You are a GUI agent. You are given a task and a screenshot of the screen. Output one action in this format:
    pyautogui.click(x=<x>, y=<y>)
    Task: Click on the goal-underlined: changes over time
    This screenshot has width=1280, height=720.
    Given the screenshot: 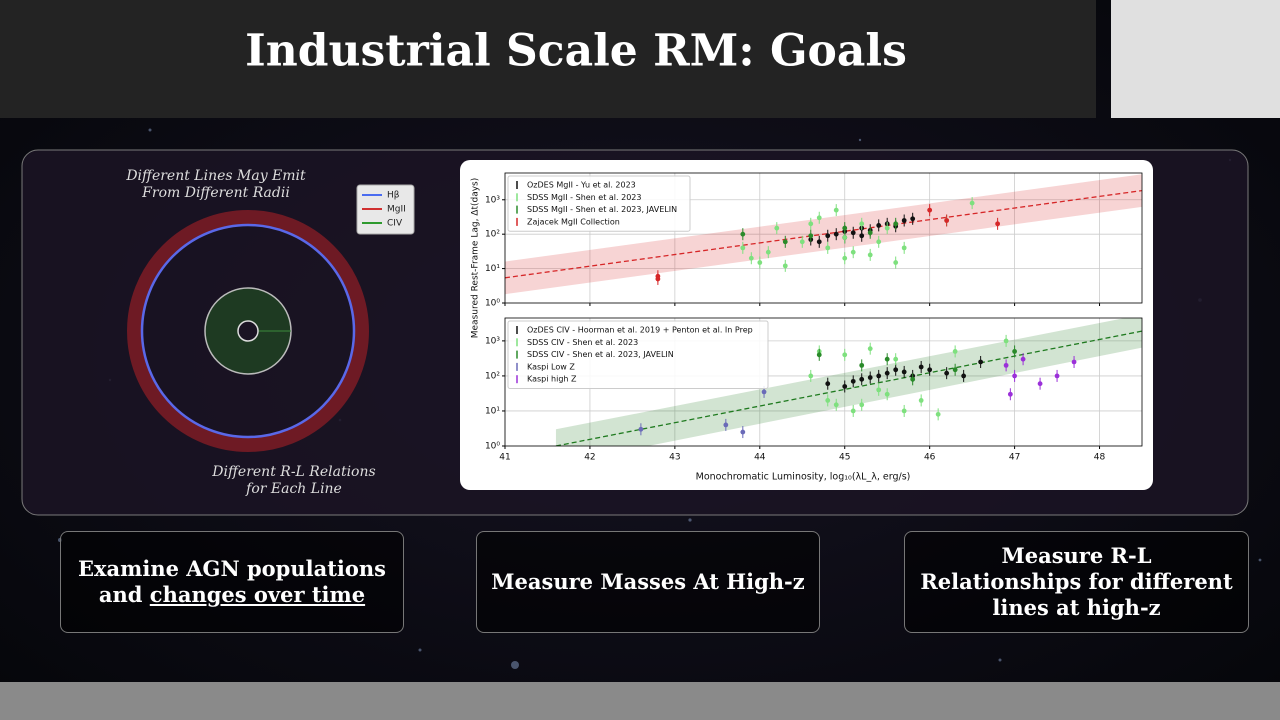 What is the action you would take?
    pyautogui.click(x=257, y=594)
    